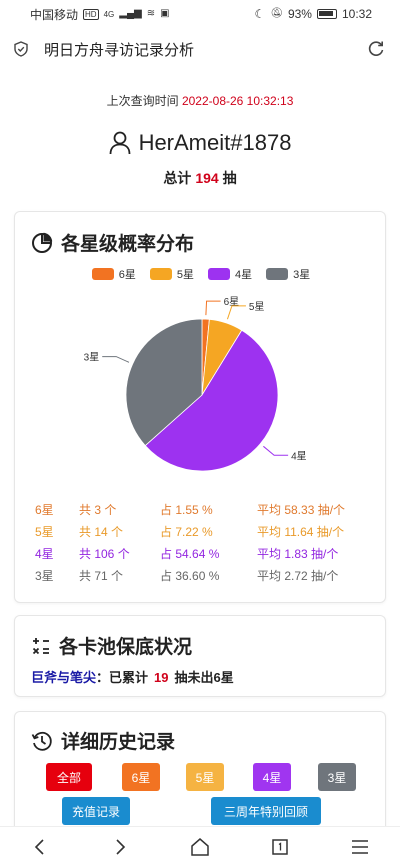 The height and width of the screenshot is (866, 400). I want to click on pie-leader-5star, so click(236, 312).